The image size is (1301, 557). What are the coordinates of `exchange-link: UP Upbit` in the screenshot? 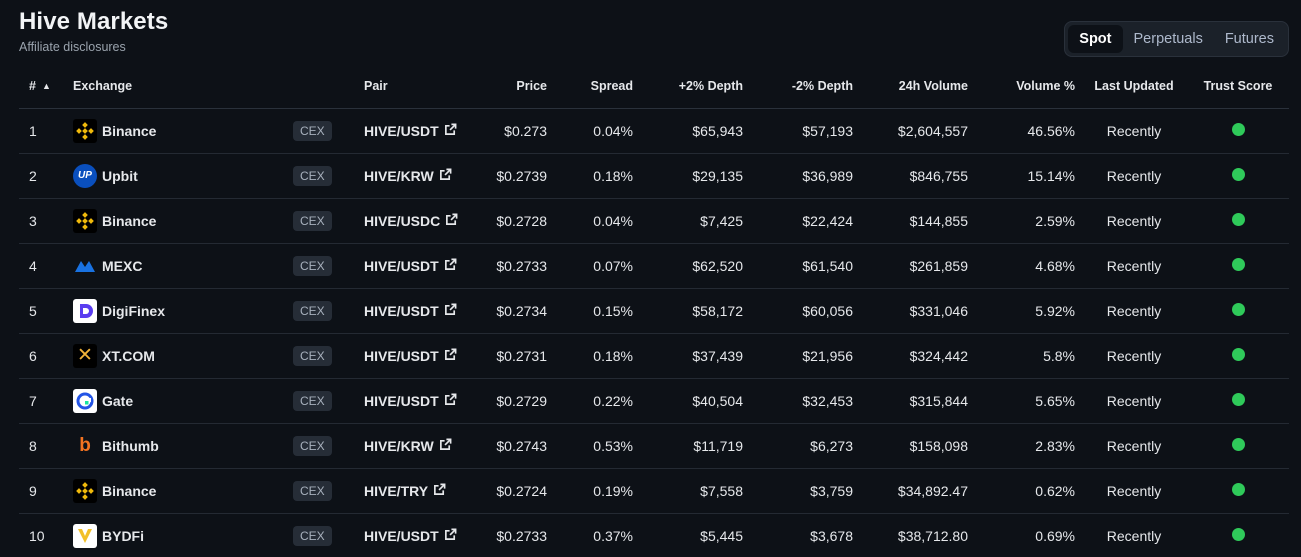 It's located at (177, 175).